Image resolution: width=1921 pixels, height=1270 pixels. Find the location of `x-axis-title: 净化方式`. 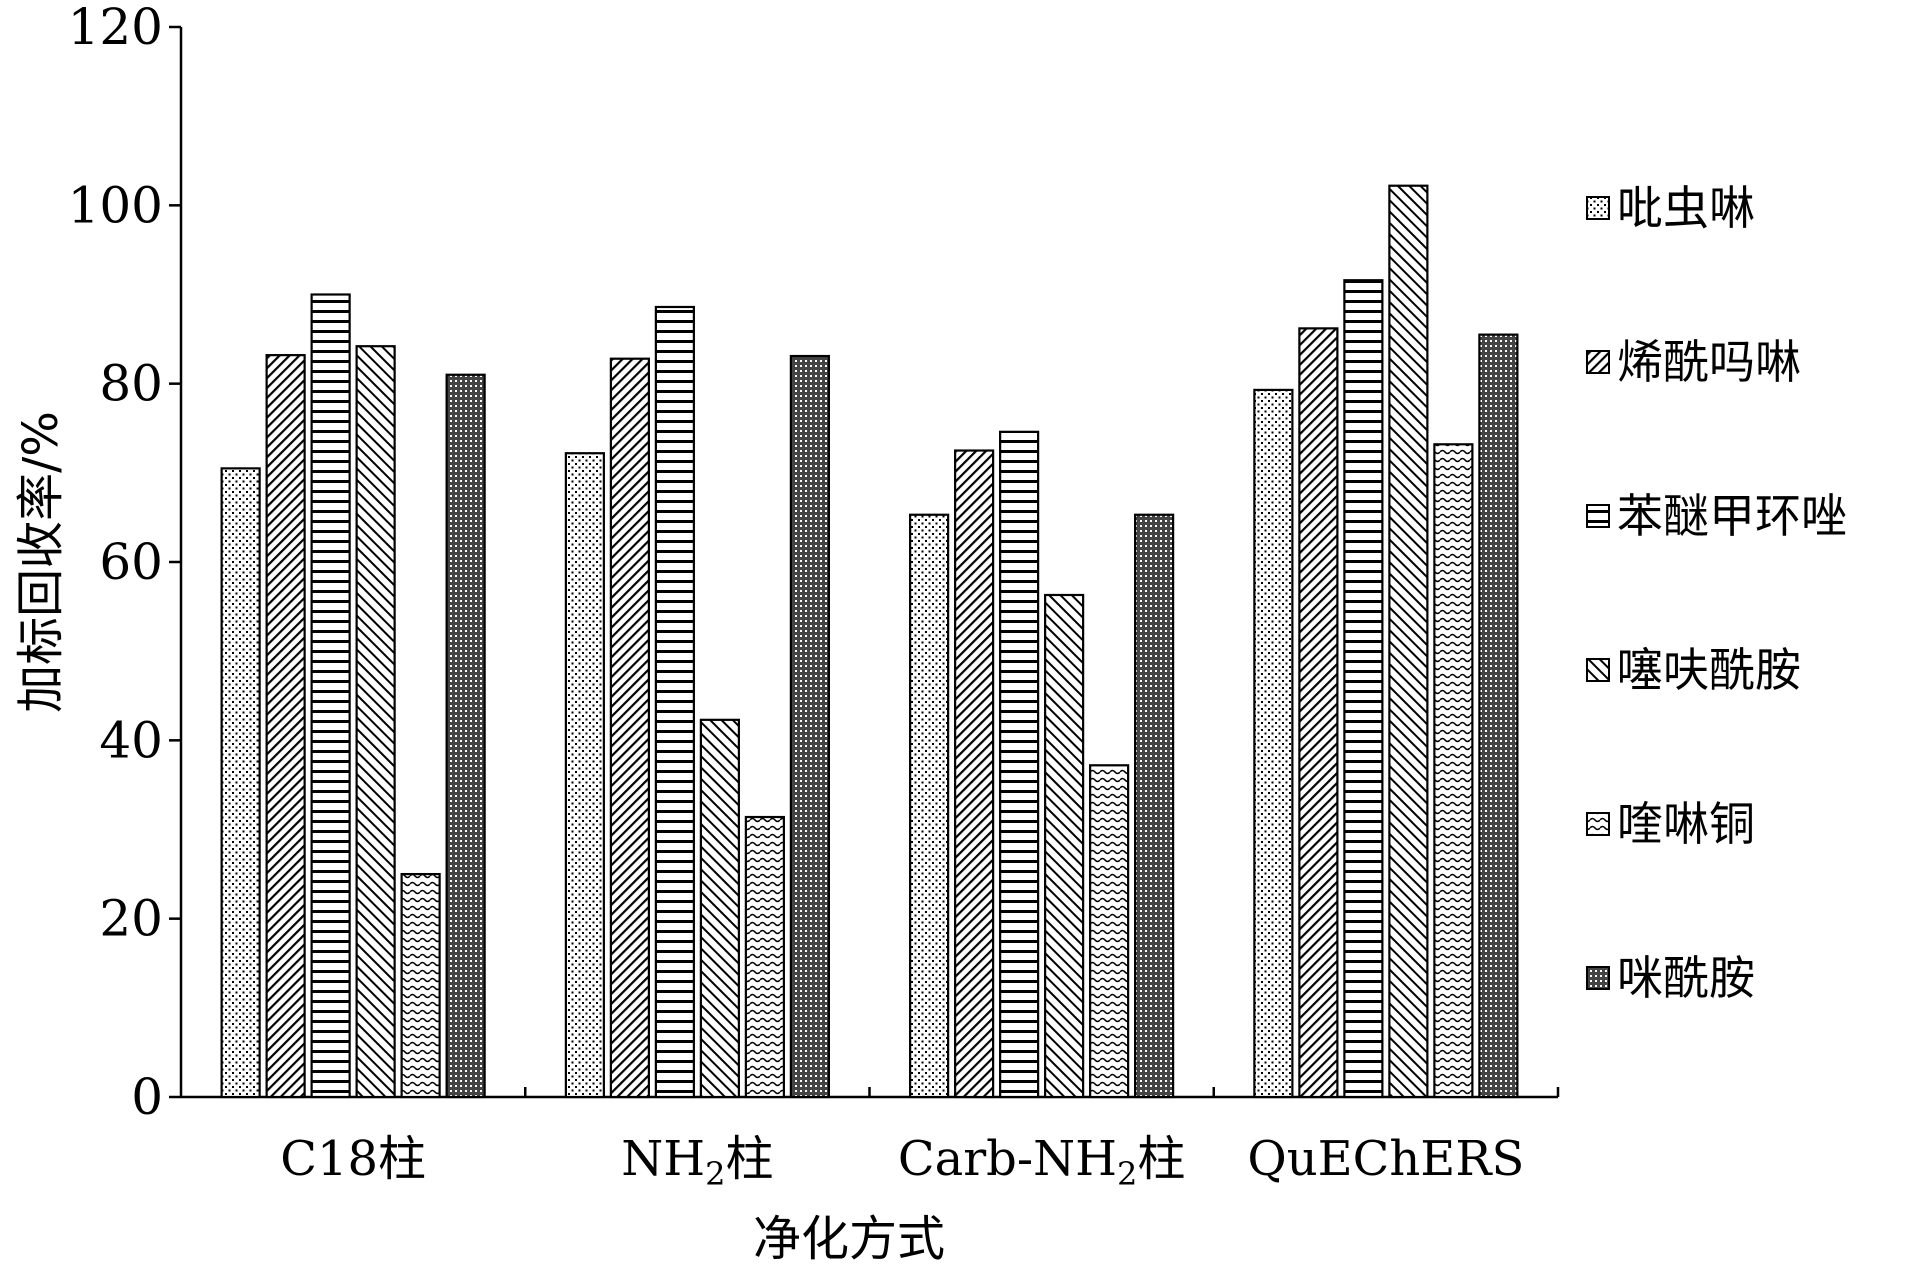

x-axis-title: 净化方式 is located at coordinates (849, 1239).